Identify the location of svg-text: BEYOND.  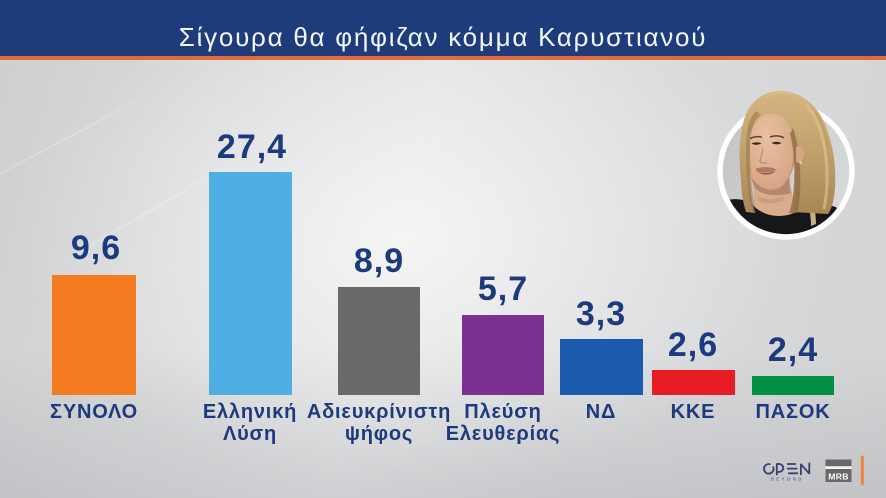
(787, 479).